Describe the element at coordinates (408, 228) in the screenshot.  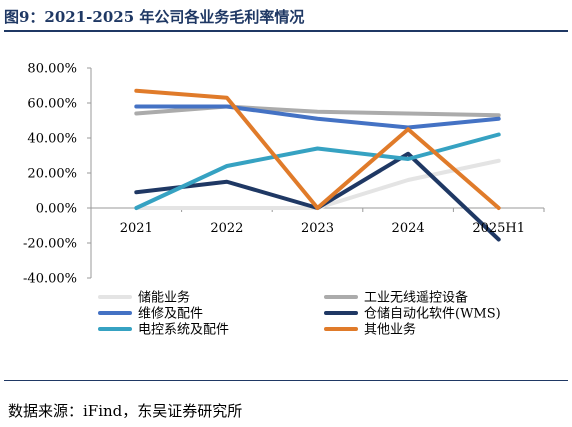
I see `x-tick-label: 2024` at that location.